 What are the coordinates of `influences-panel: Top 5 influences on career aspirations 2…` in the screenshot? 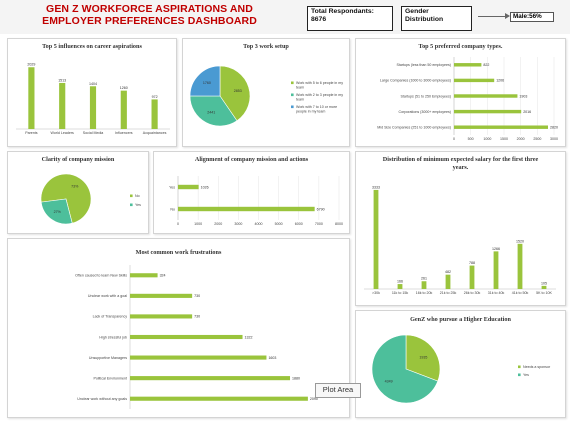 It's located at (92, 92).